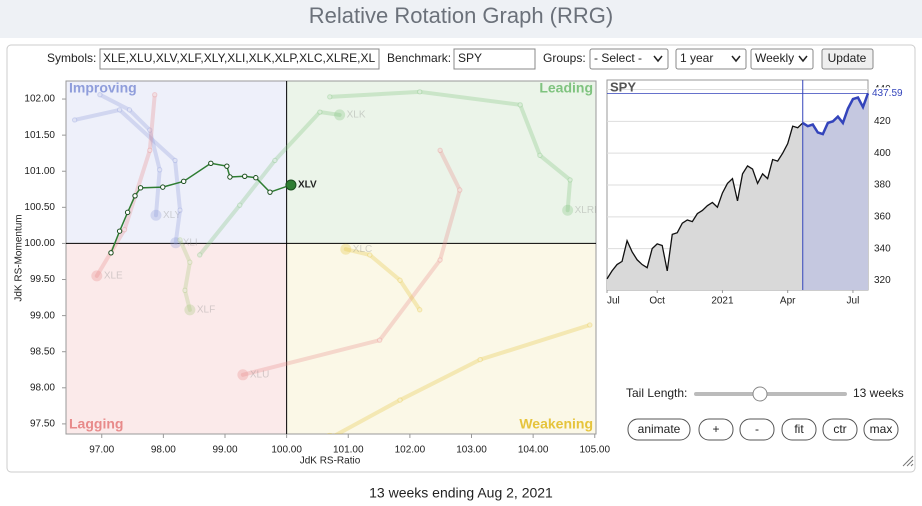 The width and height of the screenshot is (922, 506). Describe the element at coordinates (163, 450) in the screenshot. I see `x-tick-label: 98.00` at that location.